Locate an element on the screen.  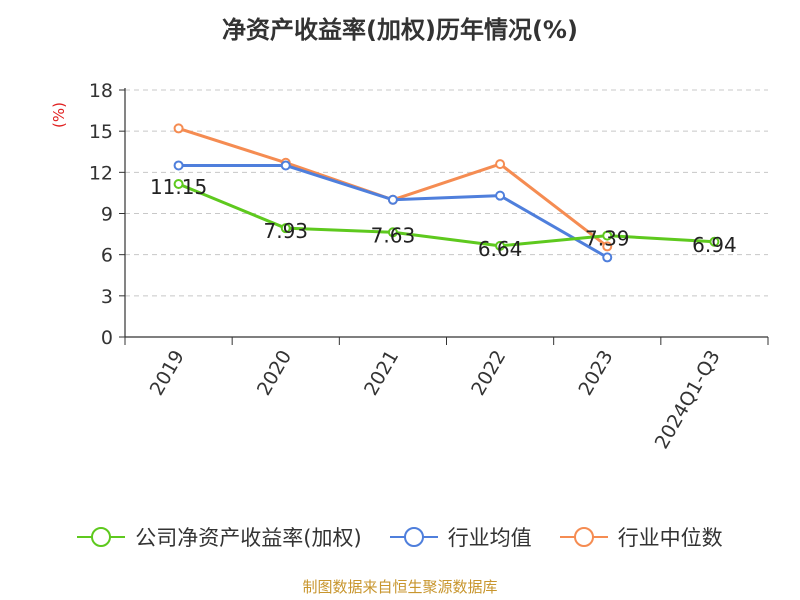
data-label-company: 7.93 is located at coordinates (285, 231).